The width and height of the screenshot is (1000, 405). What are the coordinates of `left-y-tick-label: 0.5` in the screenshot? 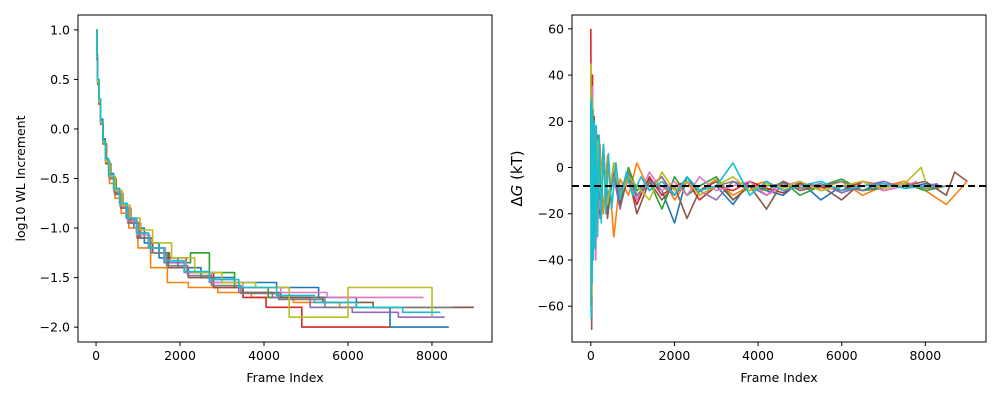 It's located at (60, 79).